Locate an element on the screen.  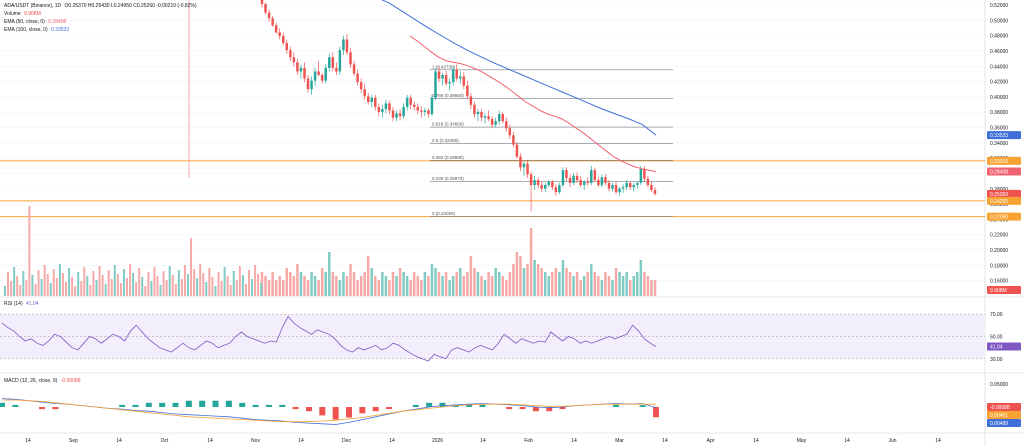
macd-label-row: MACD (12, 26, close, 9) -0.00088 is located at coordinates (42, 381).